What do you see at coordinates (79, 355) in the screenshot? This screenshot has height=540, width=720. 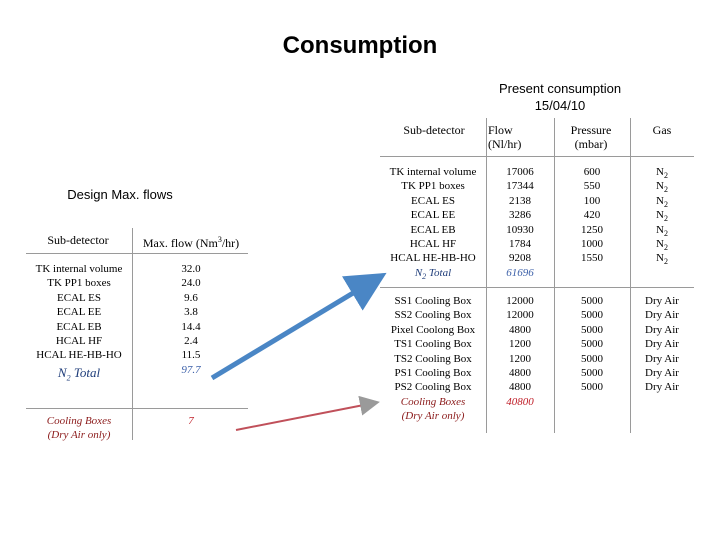 I see `design-row-name: HCAL HE-HB-HO` at bounding box center [79, 355].